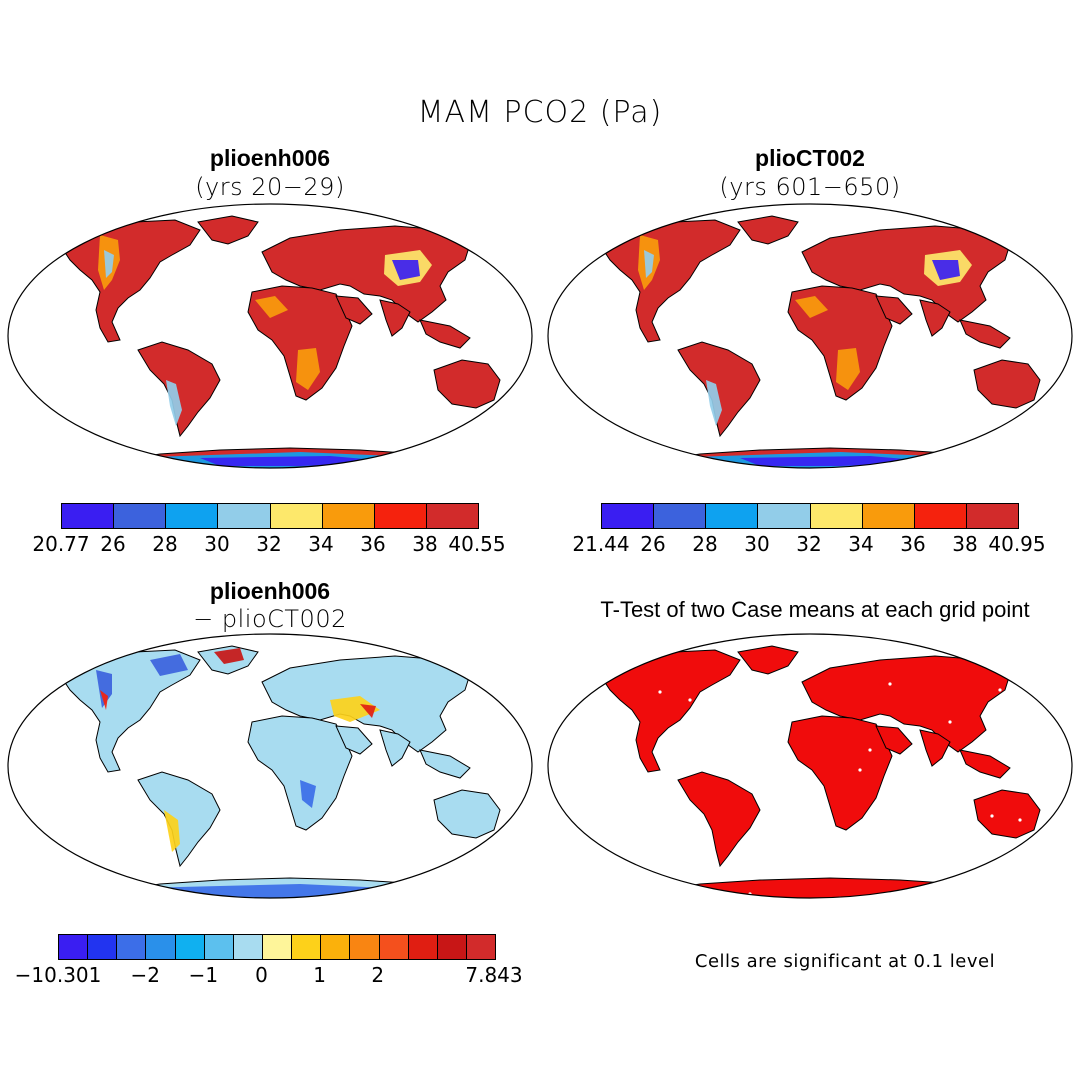  What do you see at coordinates (269, 975) in the screenshot?
I see `colorbar-bl-labels: −10.301 −2 −1 0 1 2 7.843` at bounding box center [269, 975].